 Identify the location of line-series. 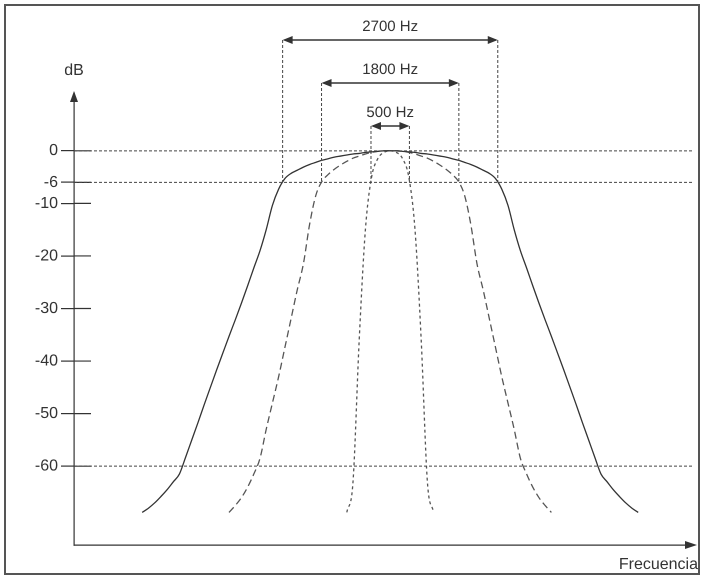
(390, 332).